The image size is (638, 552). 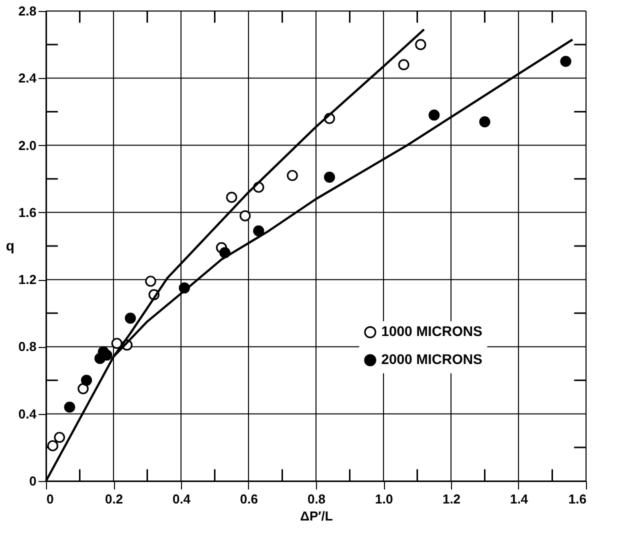 What do you see at coordinates (519, 499) in the screenshot?
I see `x-tick-label: 1.4` at bounding box center [519, 499].